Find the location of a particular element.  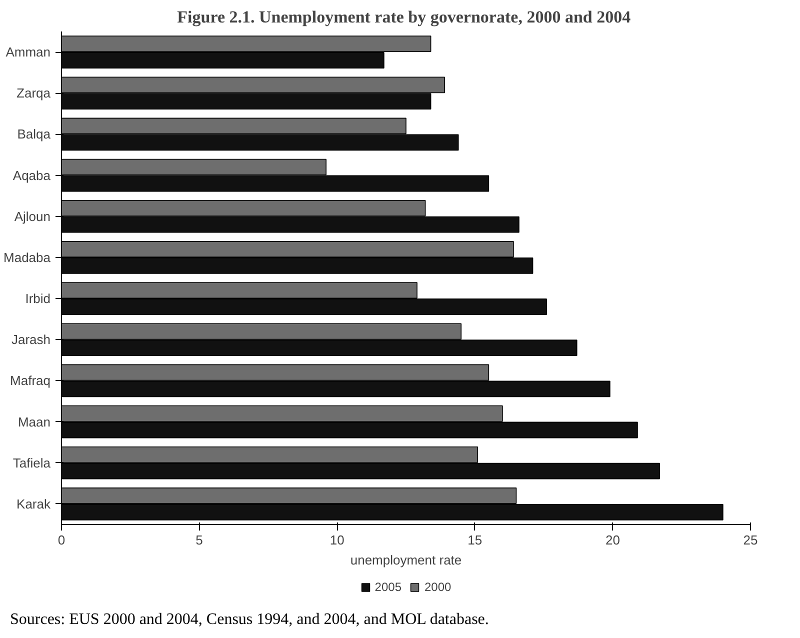

x-tick-label: 5 is located at coordinates (199, 540).